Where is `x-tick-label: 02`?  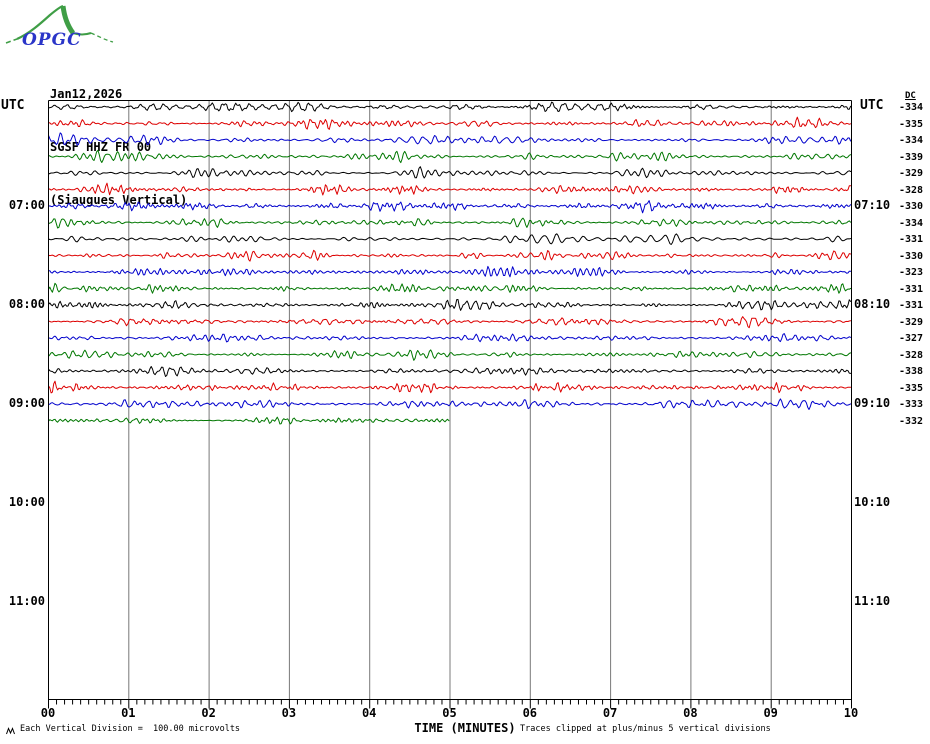 x-tick-label: 02 is located at coordinates (208, 713).